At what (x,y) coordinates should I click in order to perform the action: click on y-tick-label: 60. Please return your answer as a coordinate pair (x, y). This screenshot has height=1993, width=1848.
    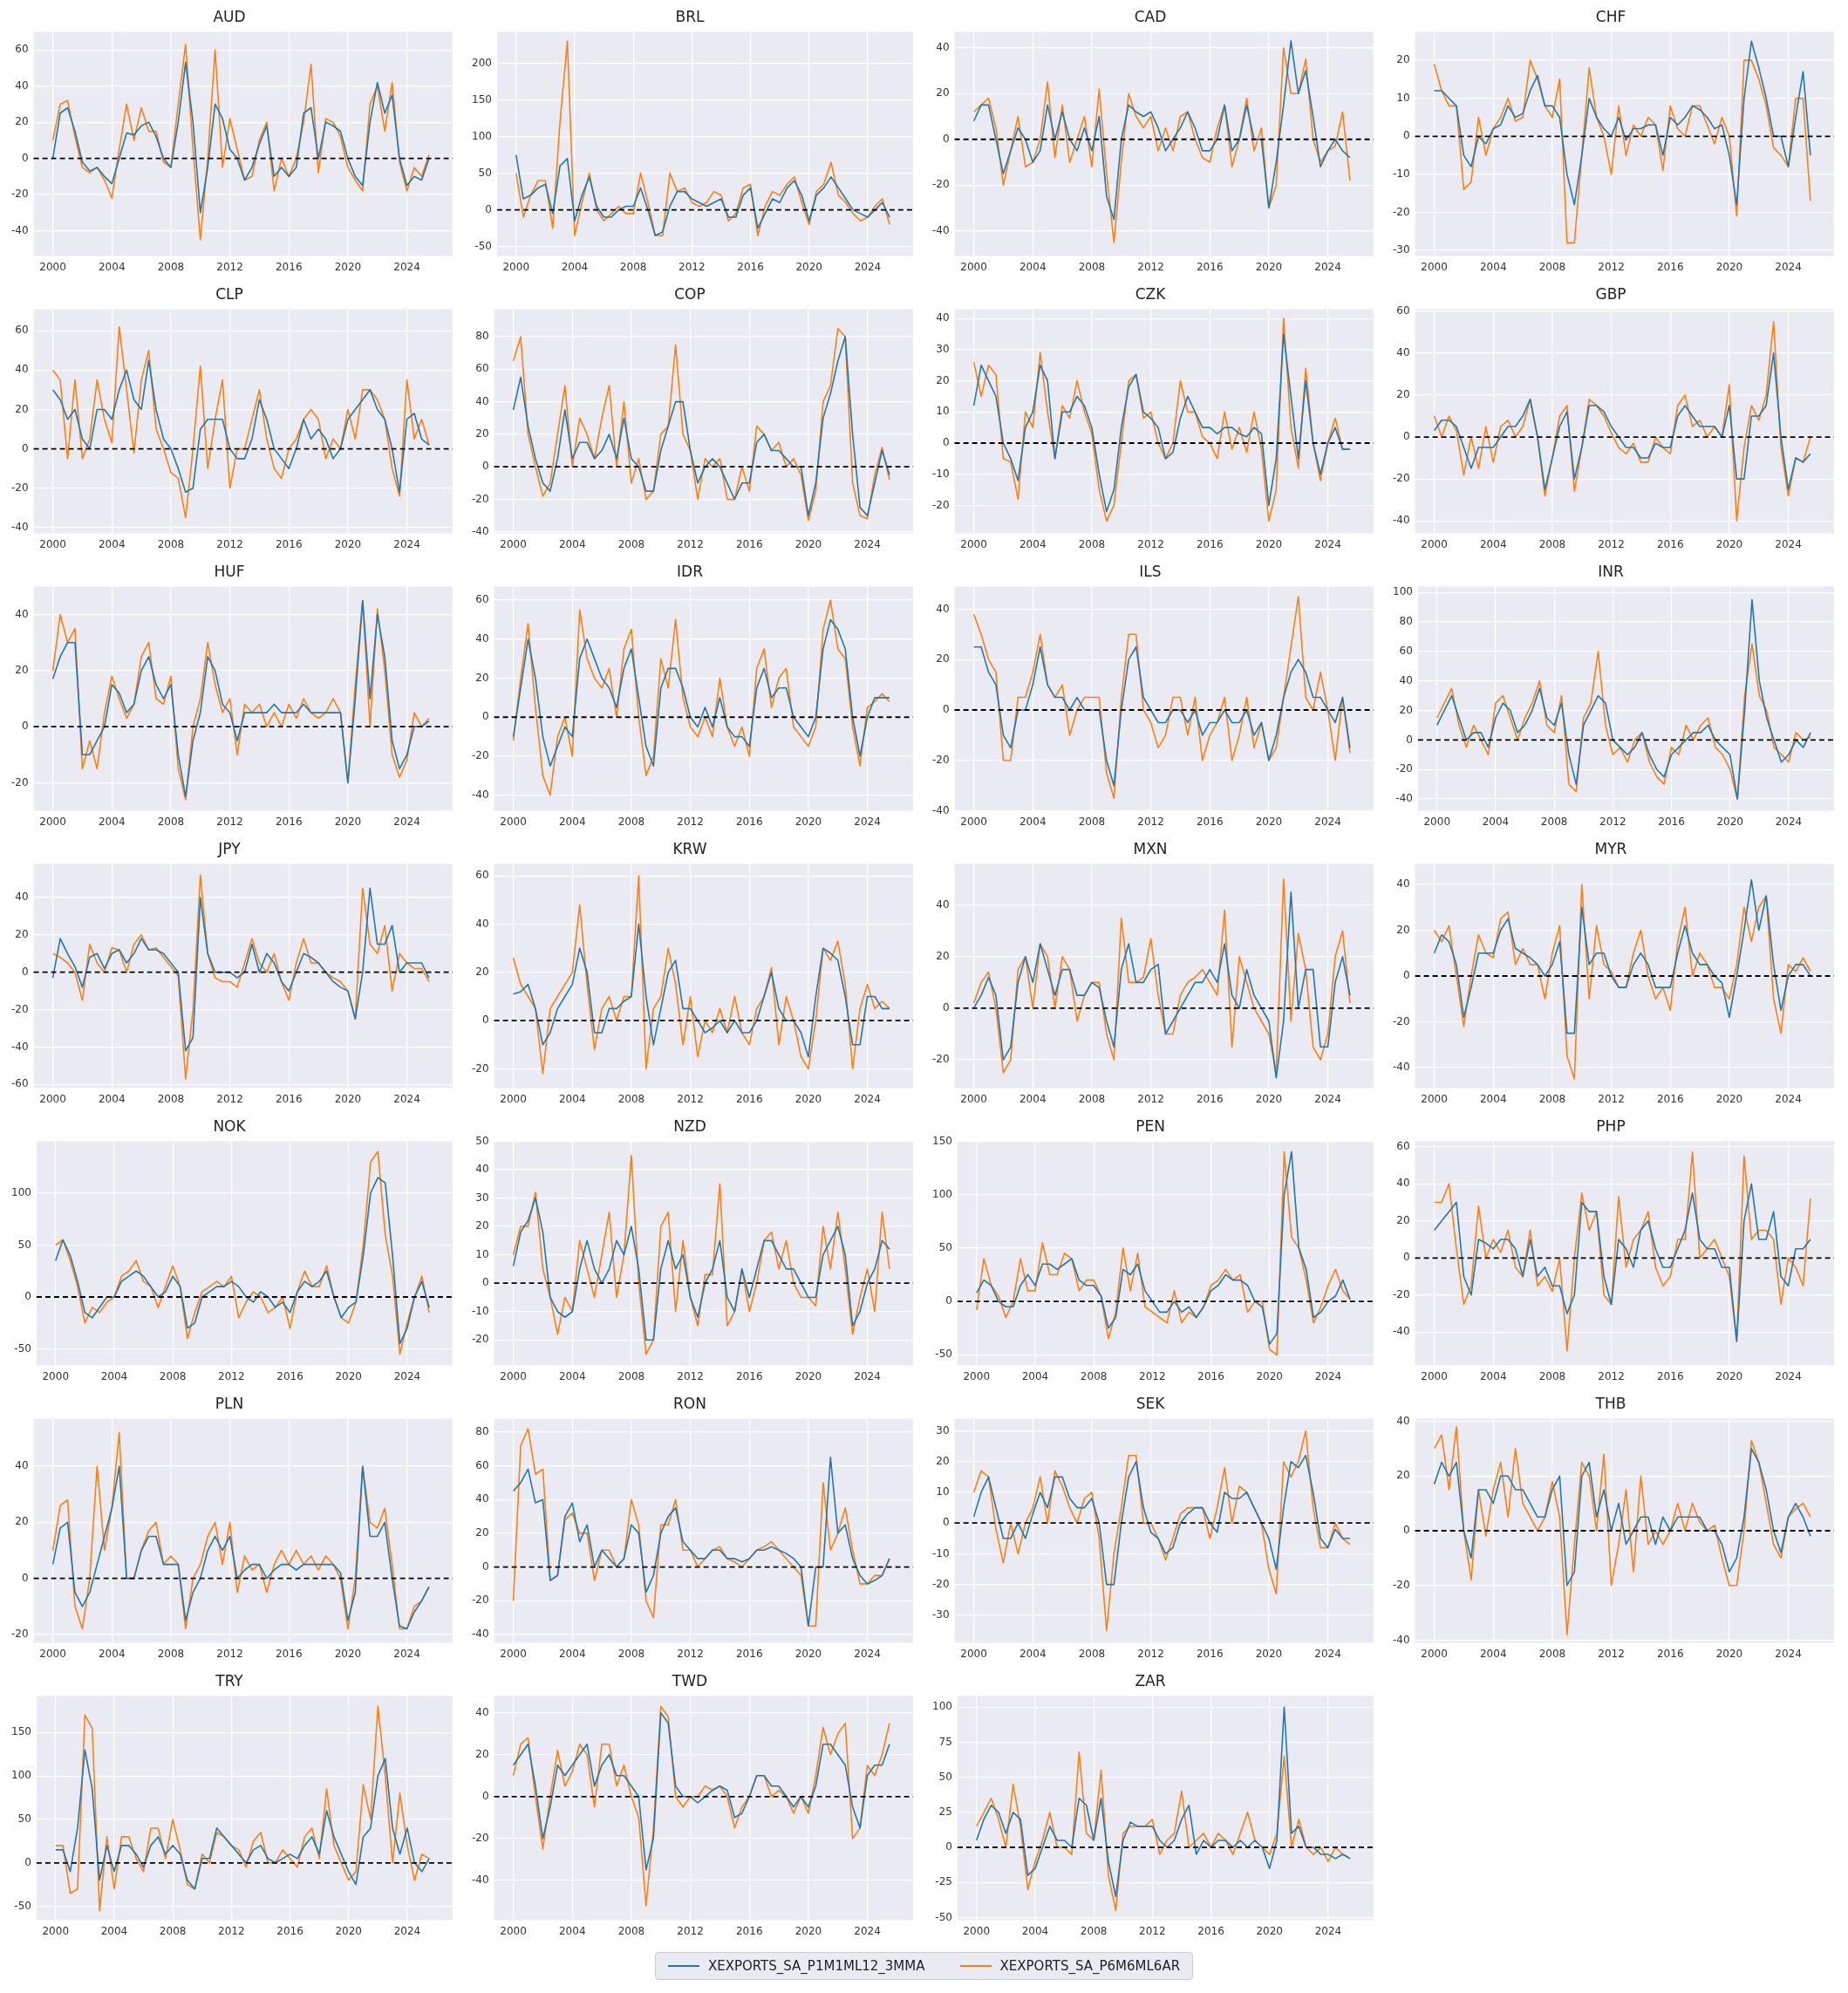
    Looking at the image, I should click on (482, 368).